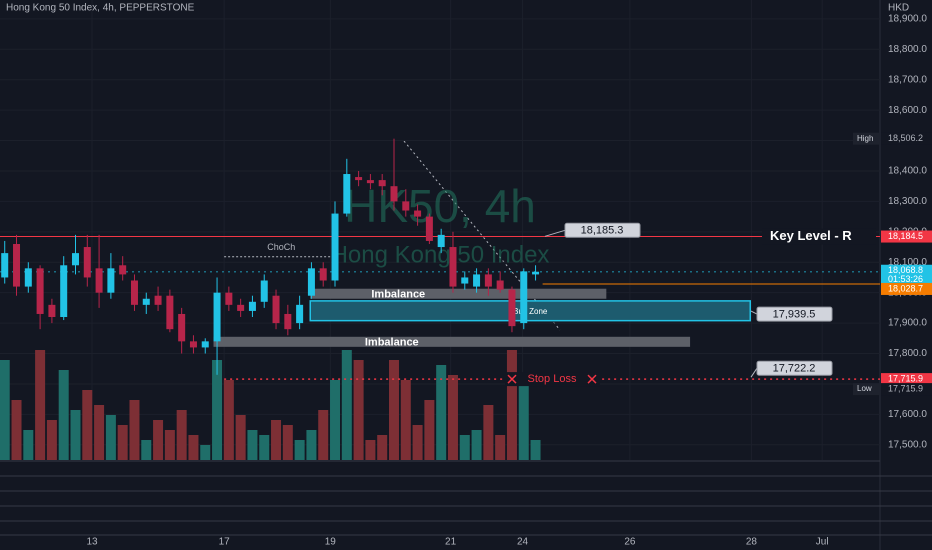 This screenshot has height=550, width=932. Describe the element at coordinates (523, 542) in the screenshot. I see `x-tick-label: 24` at that location.